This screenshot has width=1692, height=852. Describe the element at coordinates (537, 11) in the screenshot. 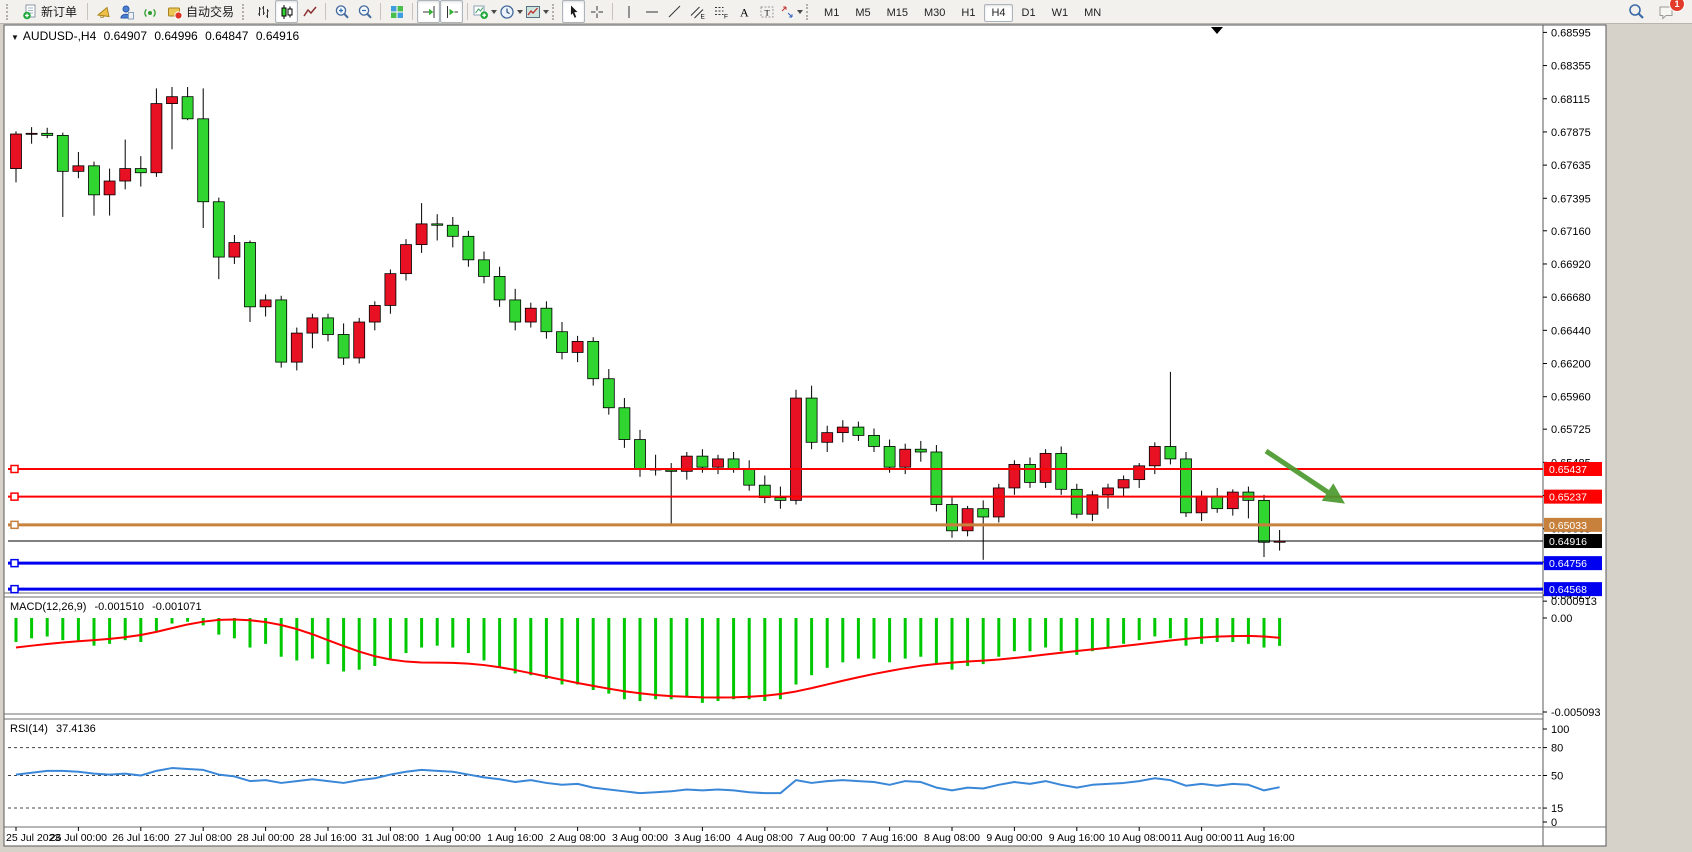

I see `template-button` at that location.